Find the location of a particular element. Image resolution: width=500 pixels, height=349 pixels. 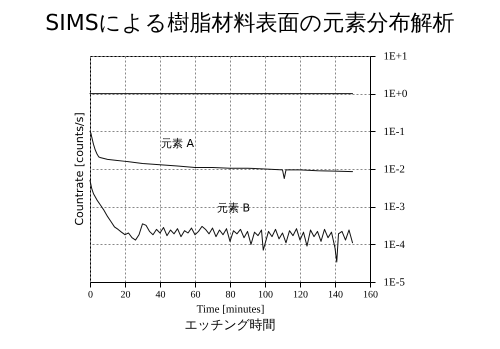

series-label: 元素 A is located at coordinates (177, 143).